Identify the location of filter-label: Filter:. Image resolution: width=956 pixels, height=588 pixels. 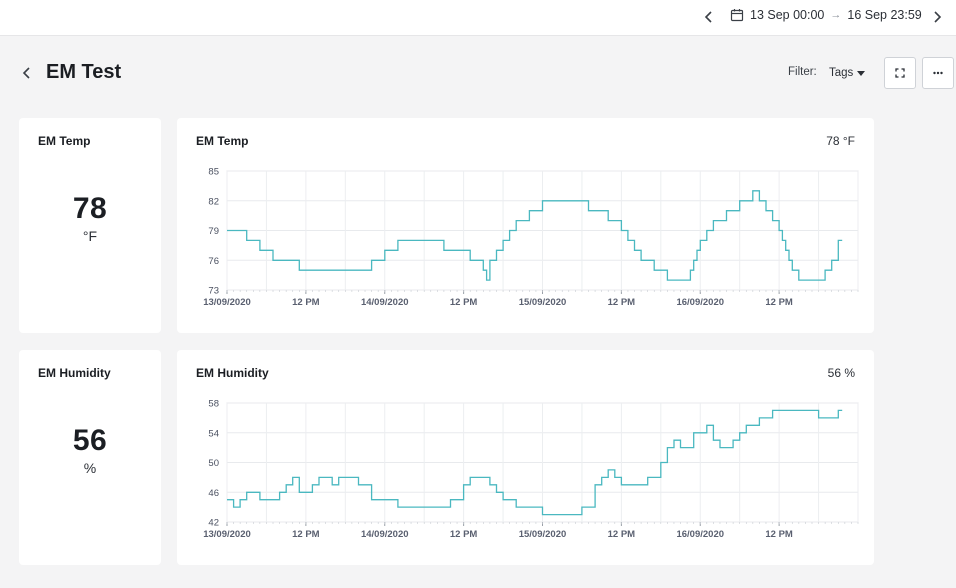
(802, 72).